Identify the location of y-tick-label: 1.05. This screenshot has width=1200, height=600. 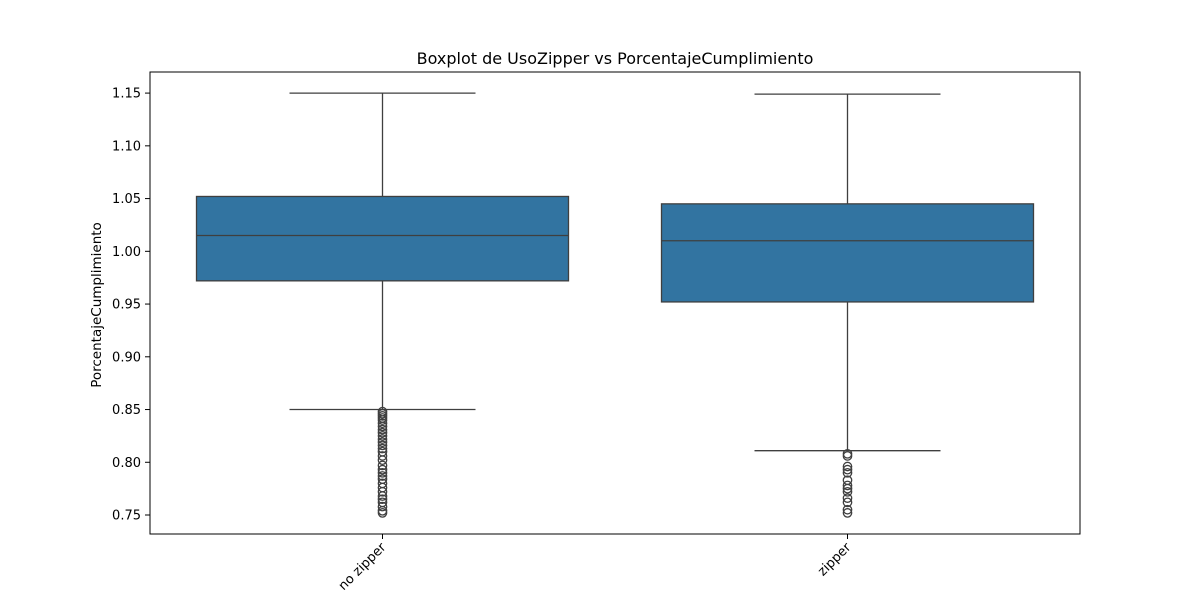
(126, 199).